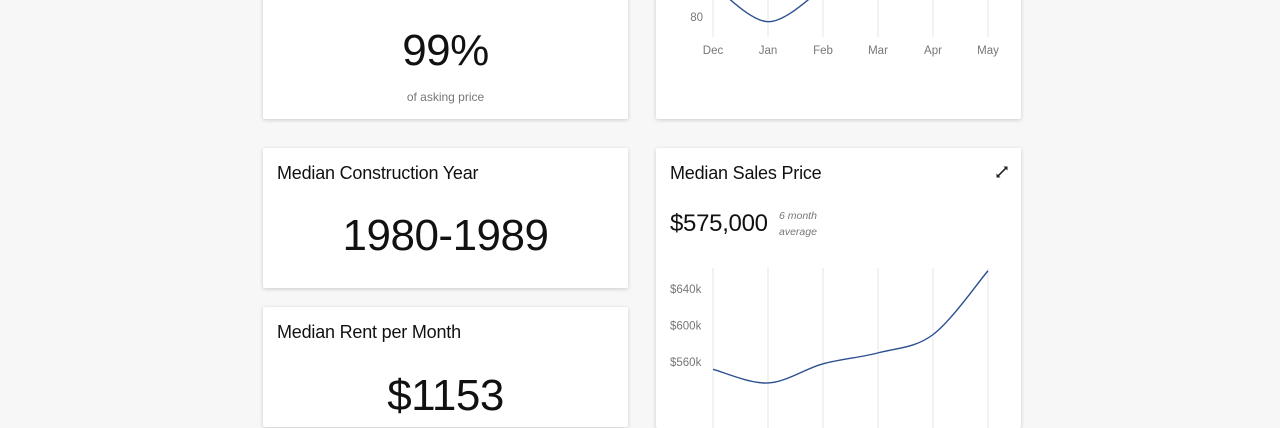 The height and width of the screenshot is (428, 1280). What do you see at coordinates (445, 50) in the screenshot?
I see `sale-to-list-value: 99%` at bounding box center [445, 50].